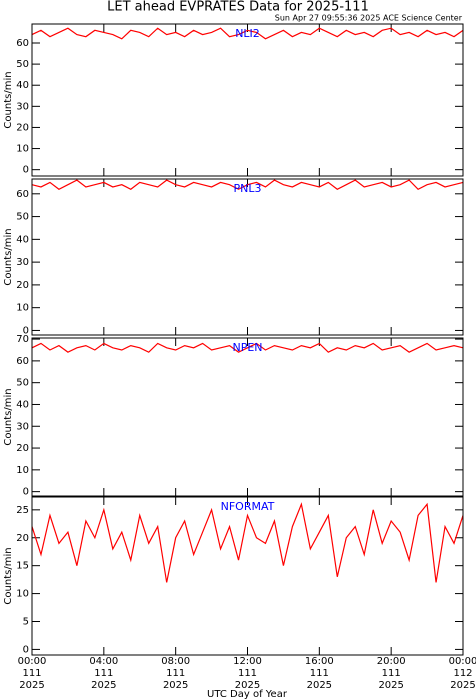 The width and height of the screenshot is (476, 700). Describe the element at coordinates (247, 661) in the screenshot. I see `x-tick-label: 12:00` at that location.